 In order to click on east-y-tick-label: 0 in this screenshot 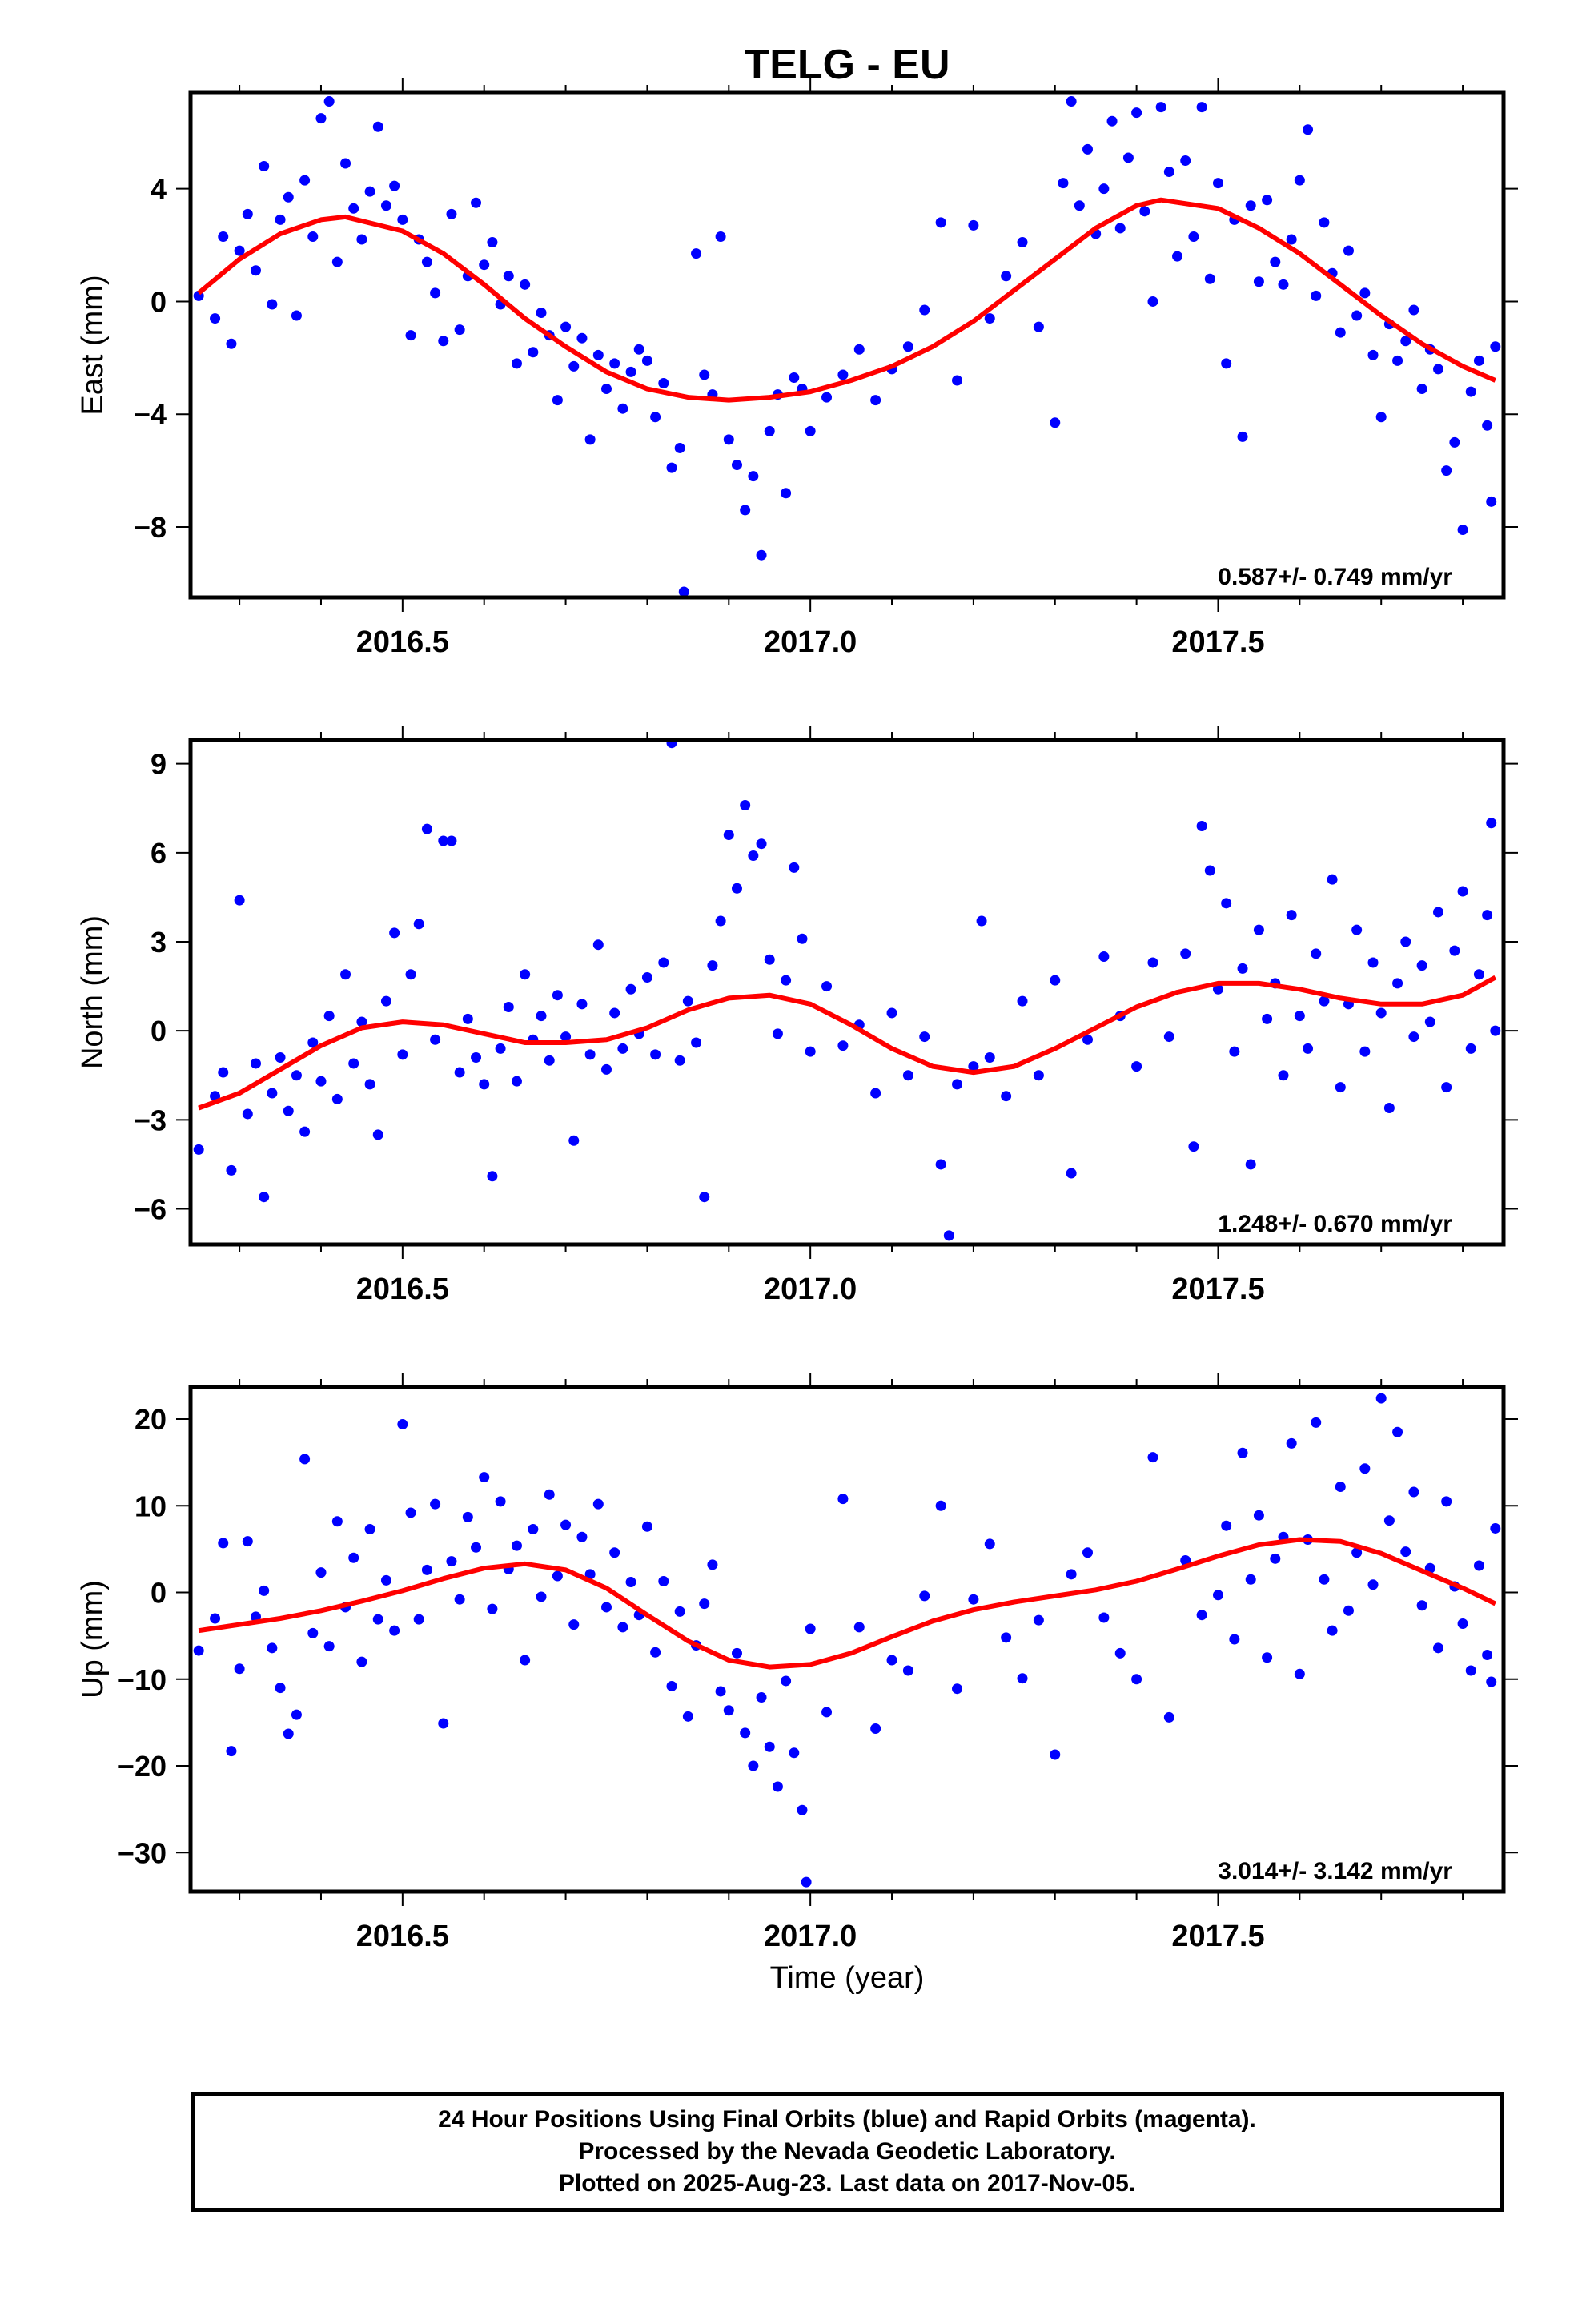, I will do `click(159, 302)`.